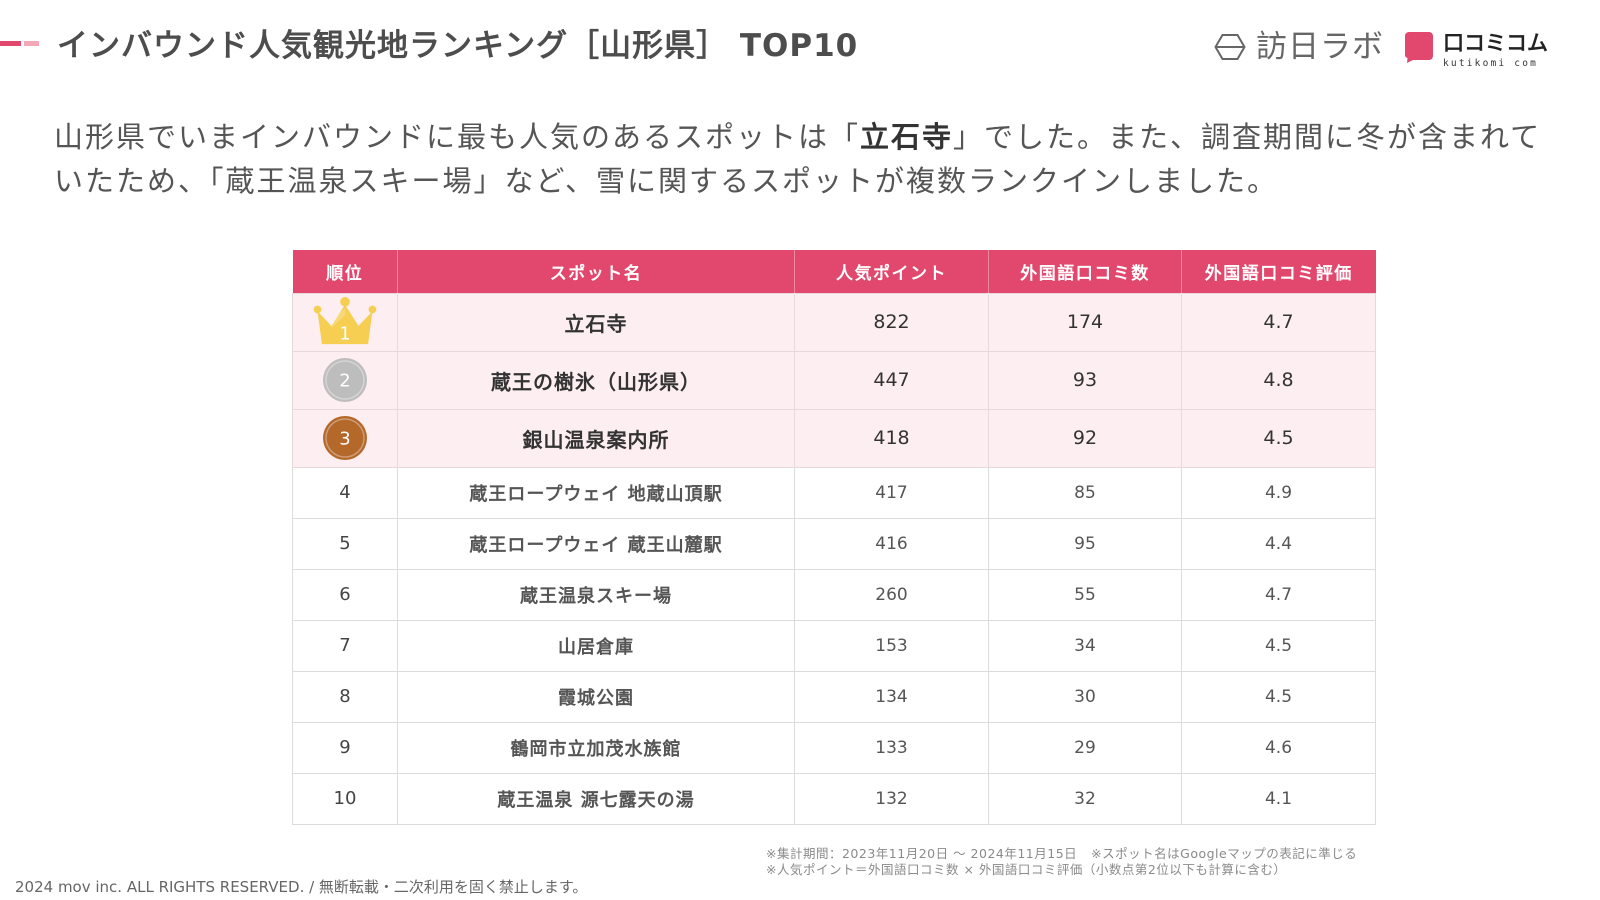 This screenshot has width=1600, height=900. I want to click on spot-name-cell: 霞城公園, so click(596, 696).